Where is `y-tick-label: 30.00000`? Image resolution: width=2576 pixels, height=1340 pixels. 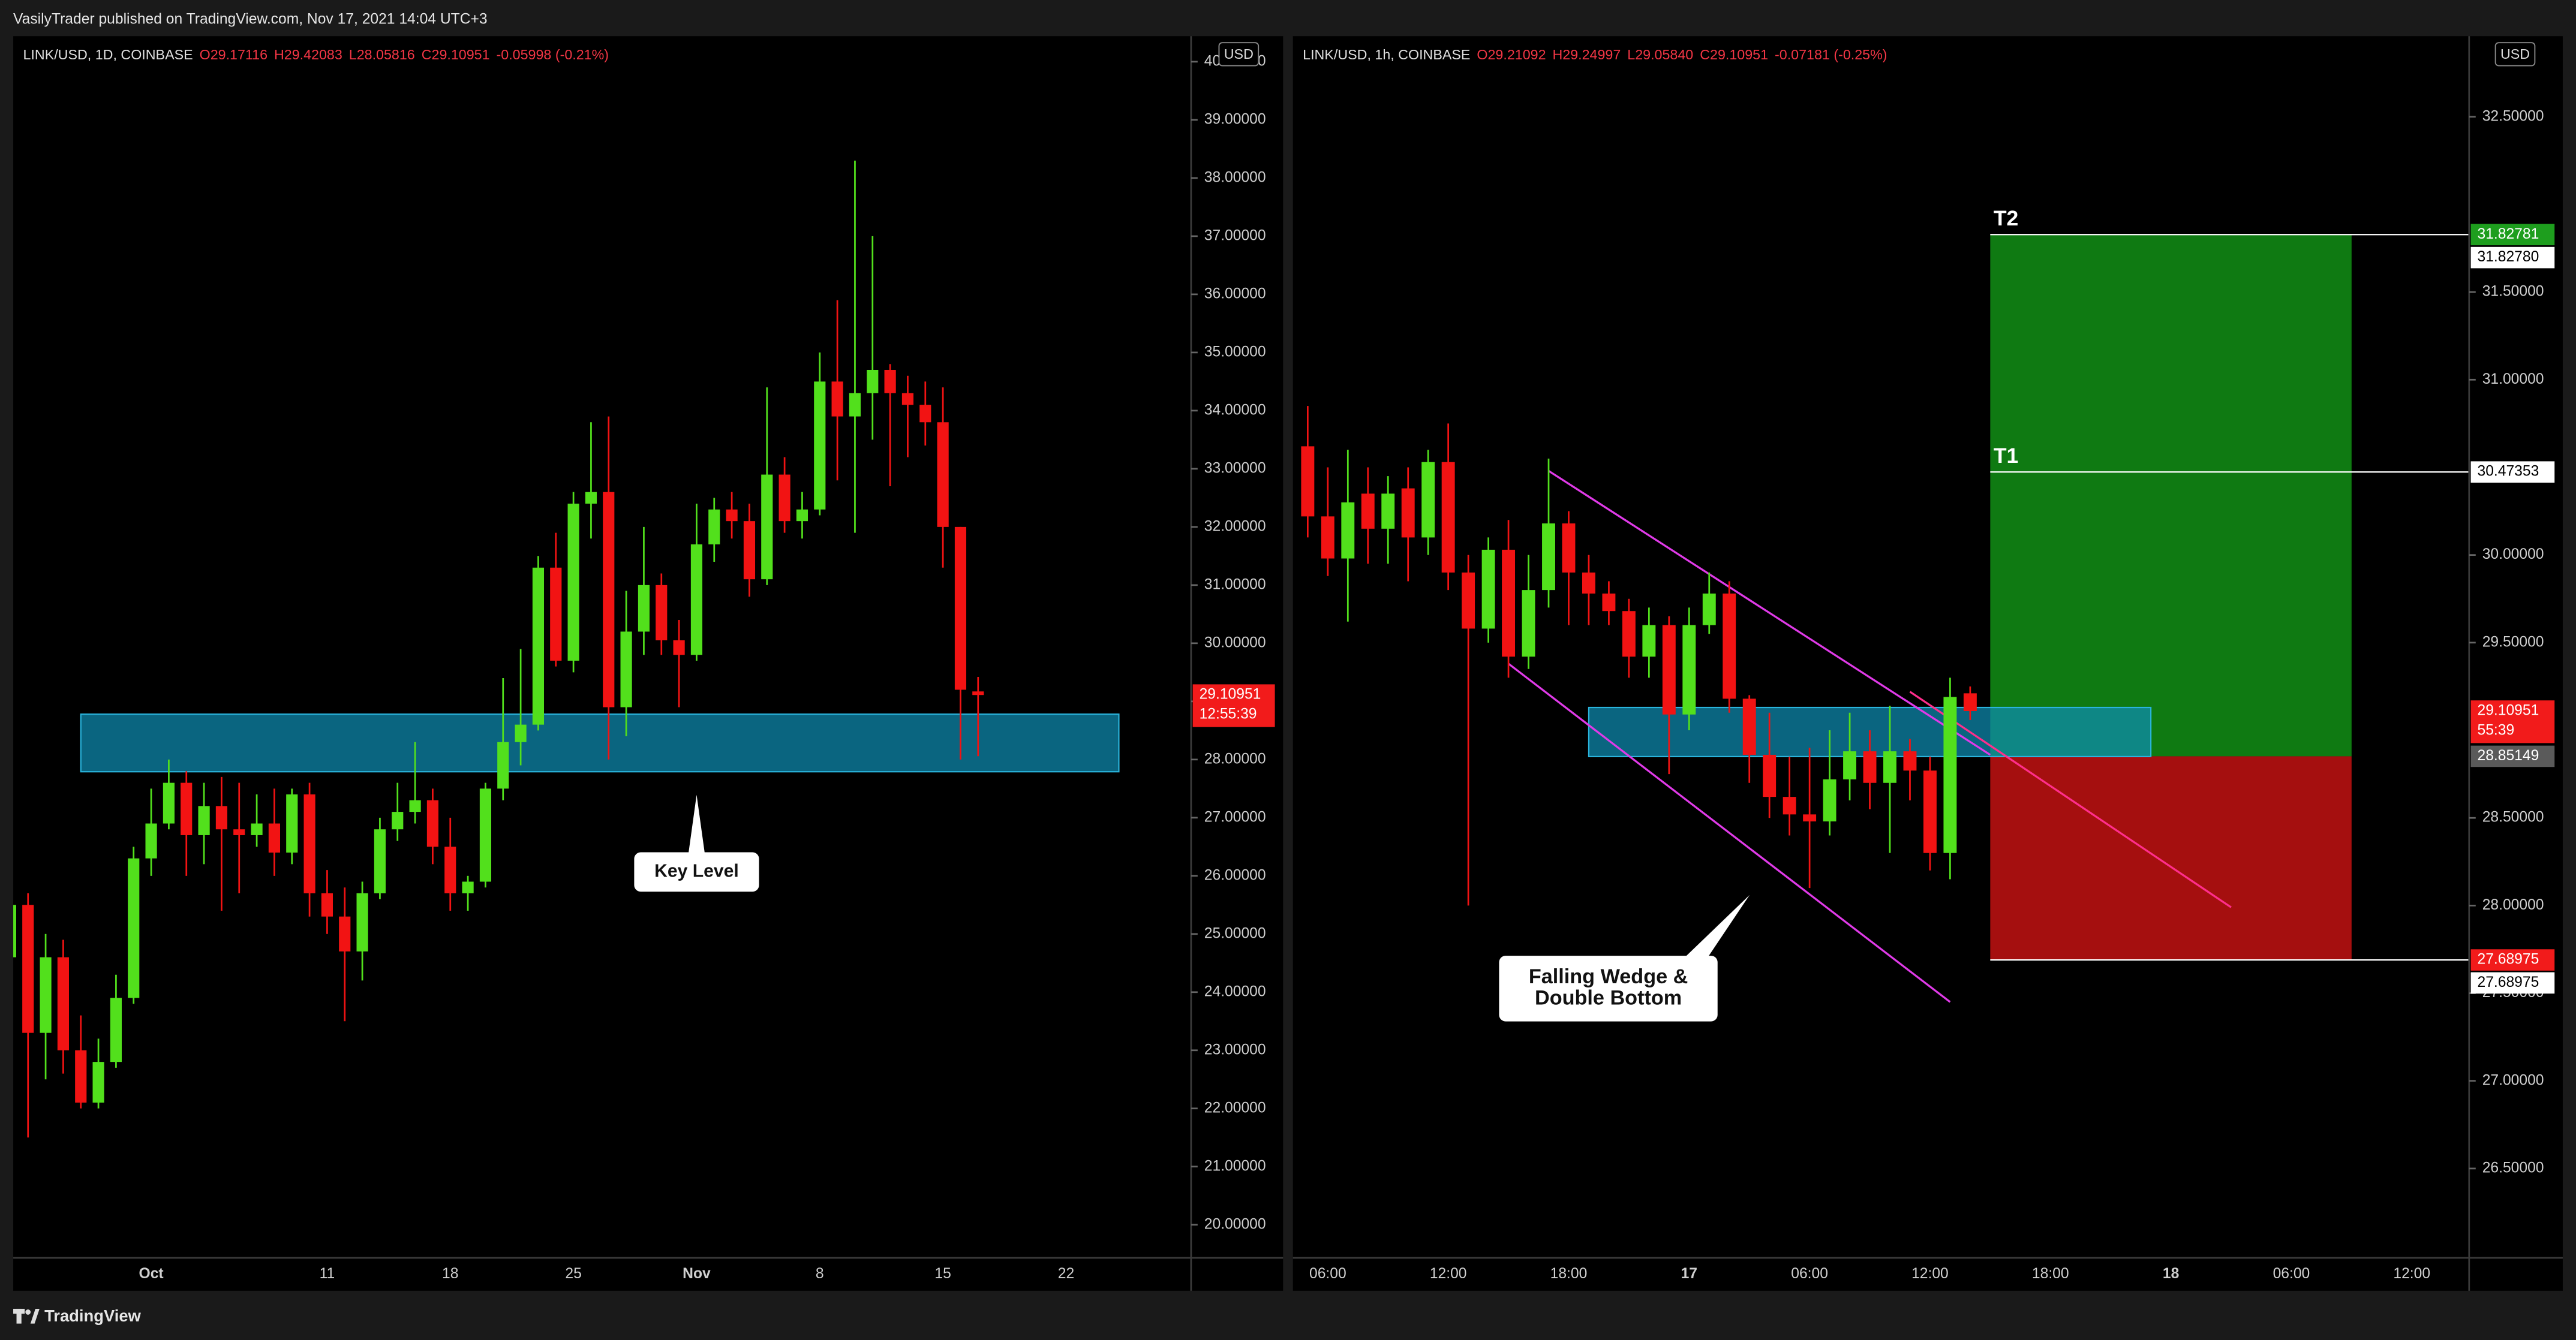
y-tick-label: 30.00000 is located at coordinates (1235, 642).